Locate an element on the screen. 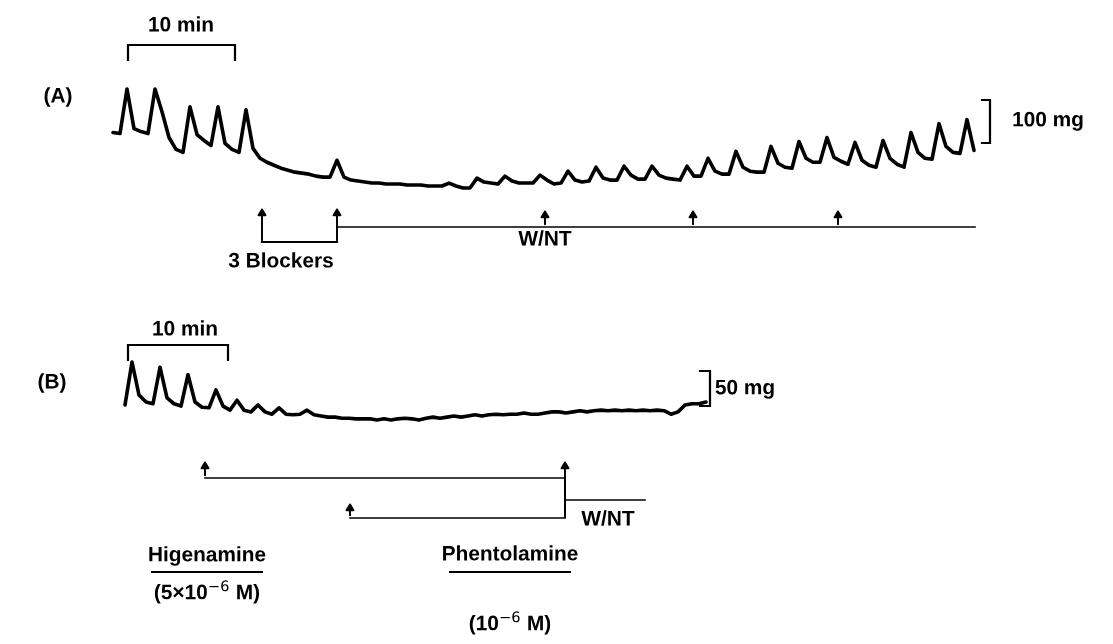  text: (B) is located at coordinates (52, 383).